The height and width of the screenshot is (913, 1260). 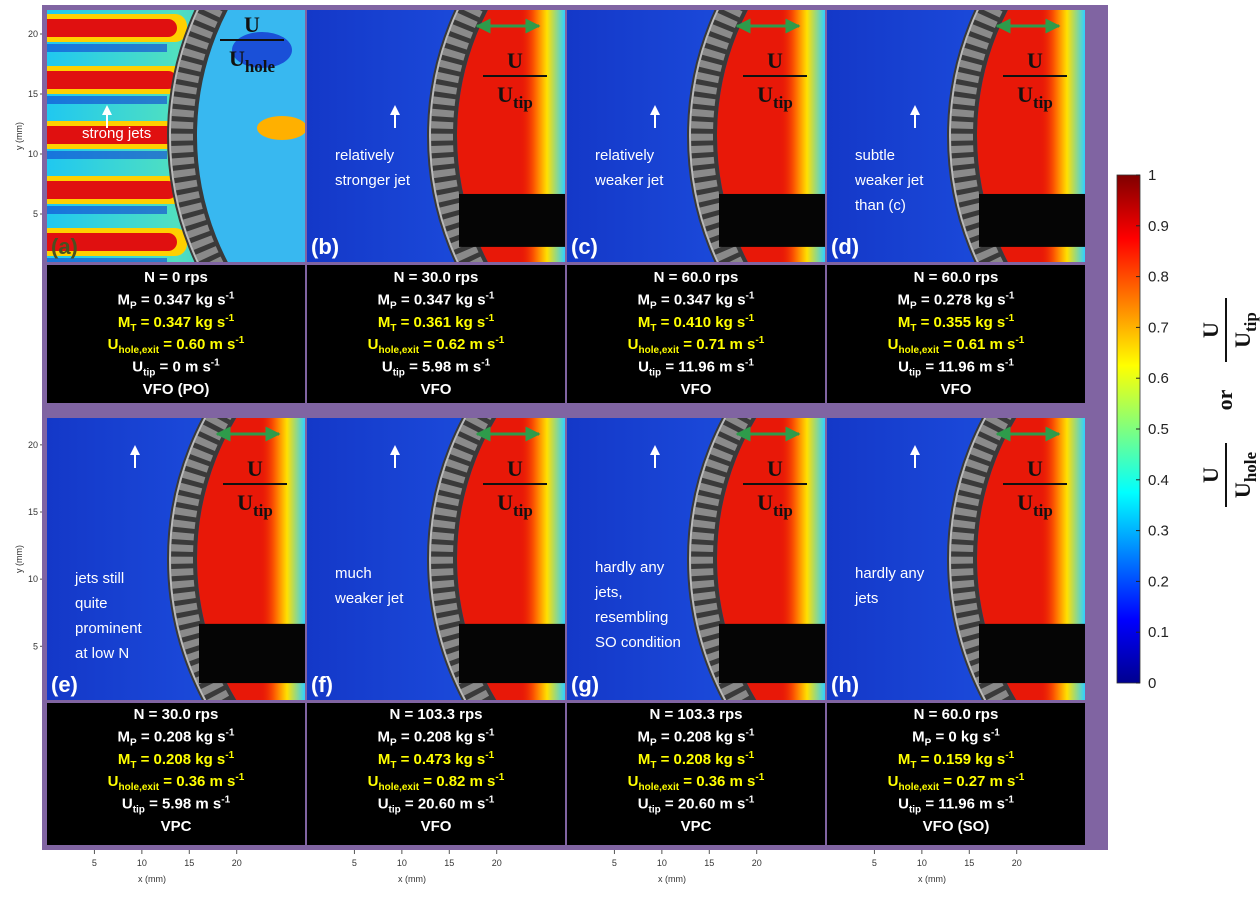 What do you see at coordinates (19, 559) in the screenshot?
I see `y-axis-label: y (mm)` at bounding box center [19, 559].